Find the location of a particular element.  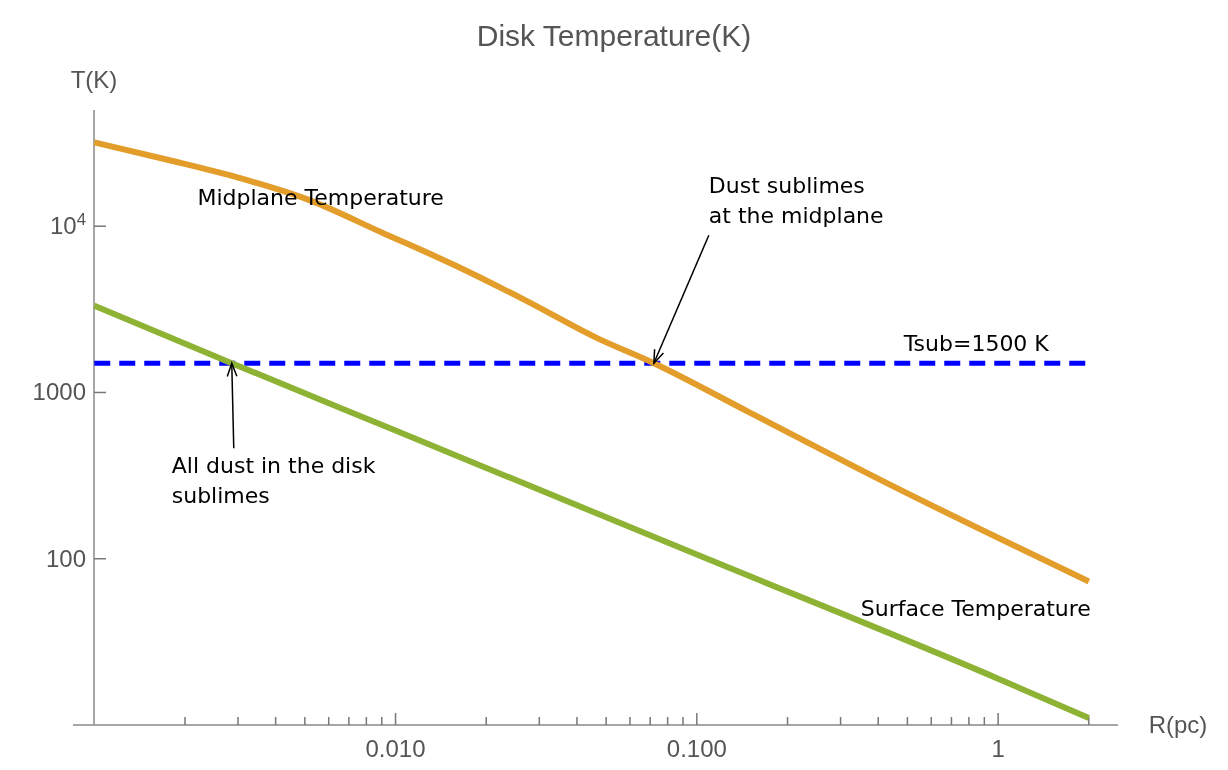

series-label: Midplane Temperature is located at coordinates (320, 197).